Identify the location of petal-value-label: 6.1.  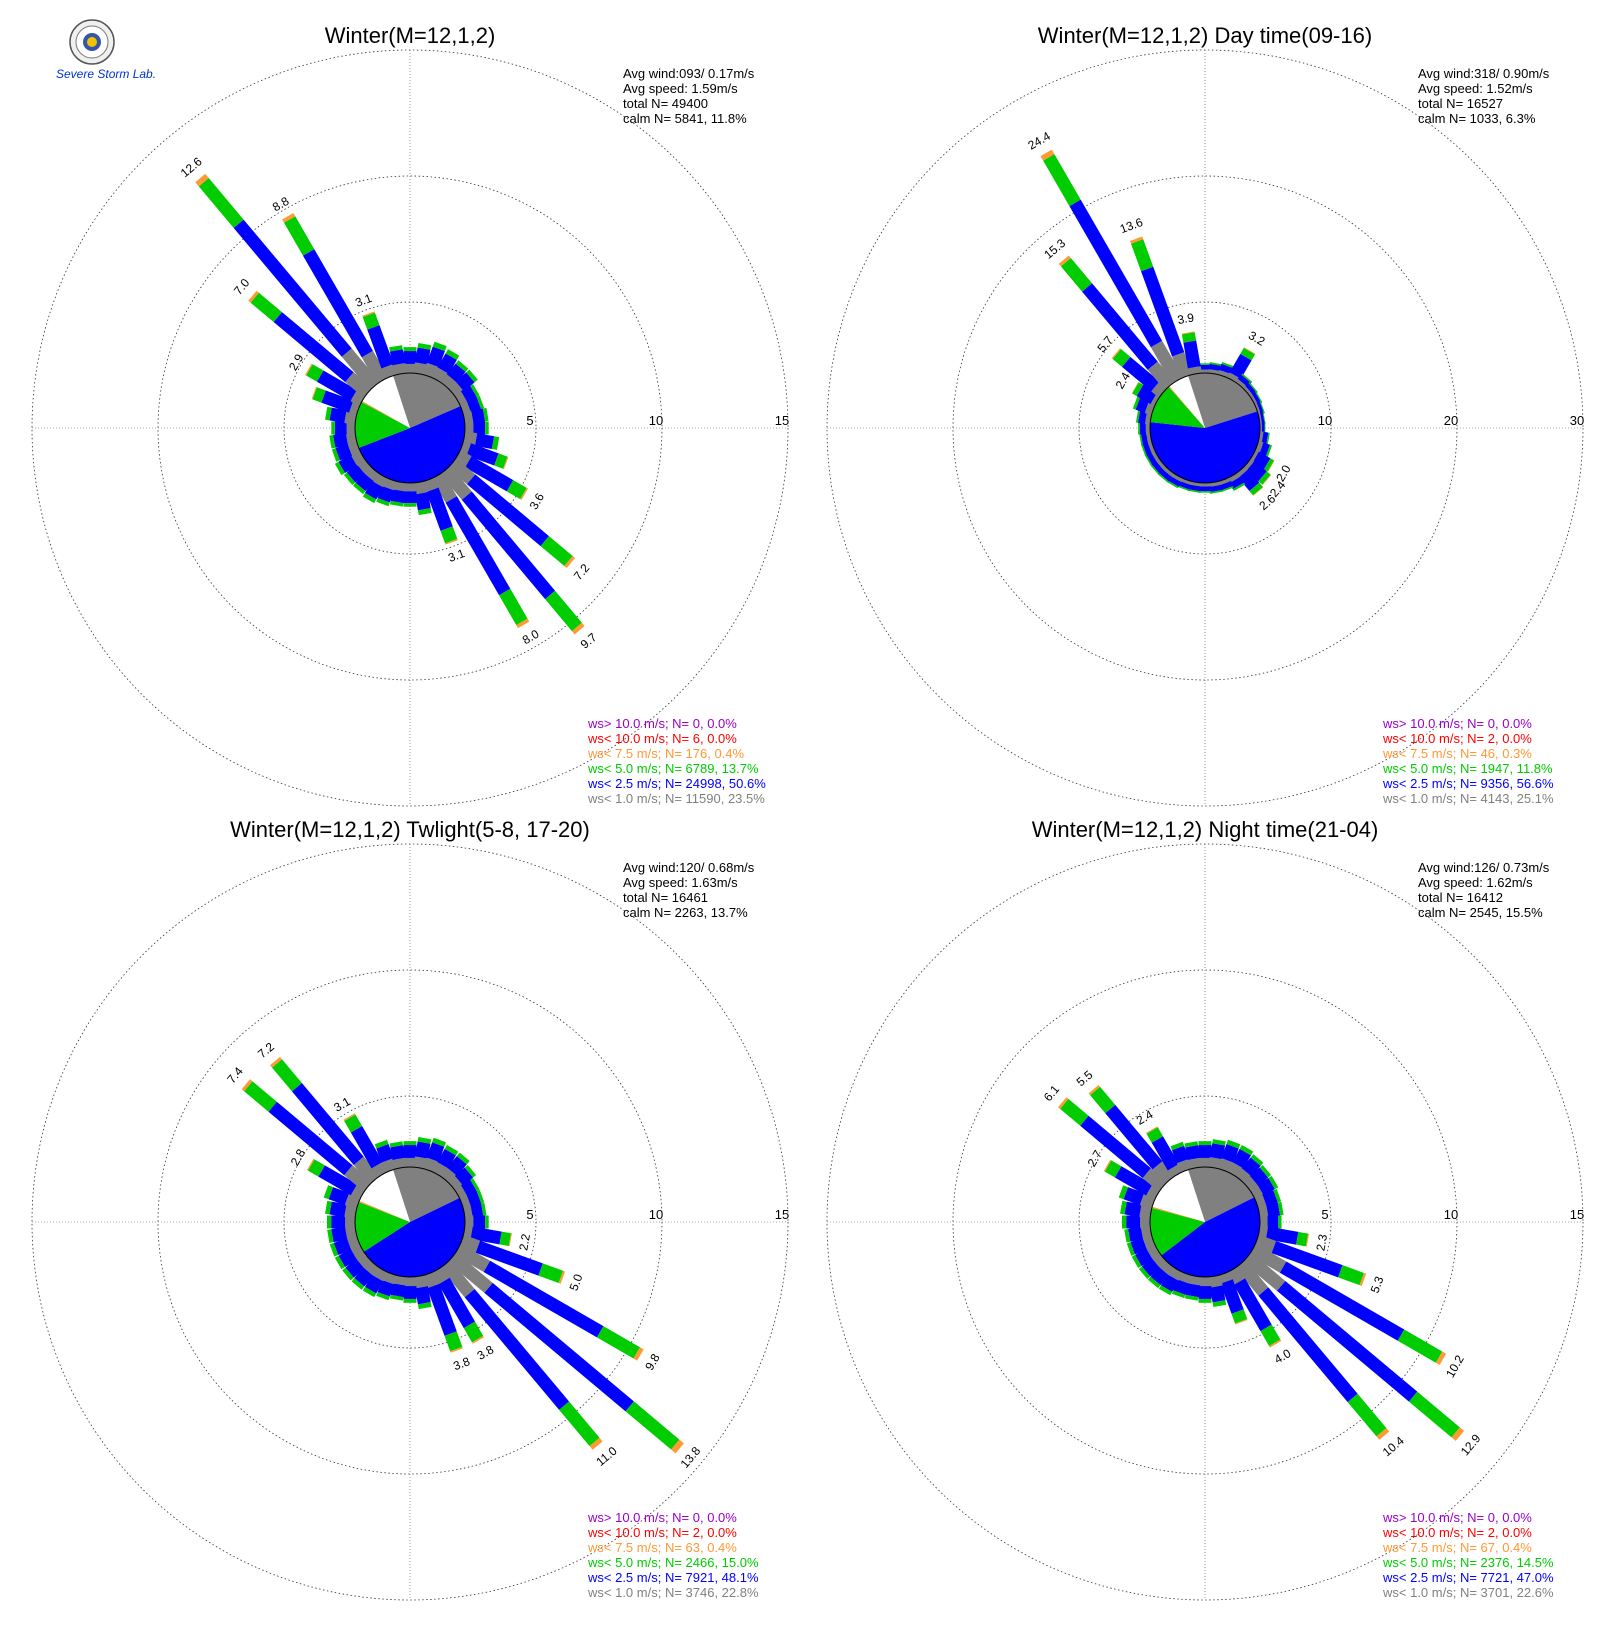
(1052, 1093).